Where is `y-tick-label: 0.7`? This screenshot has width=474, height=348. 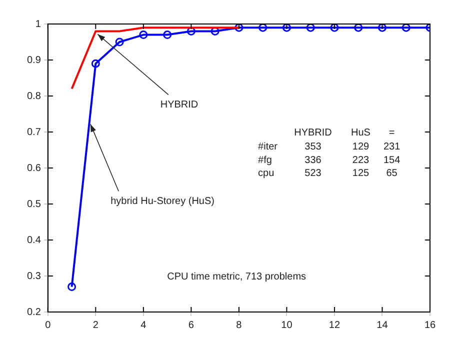
y-tick-label: 0.7 is located at coordinates (34, 132).